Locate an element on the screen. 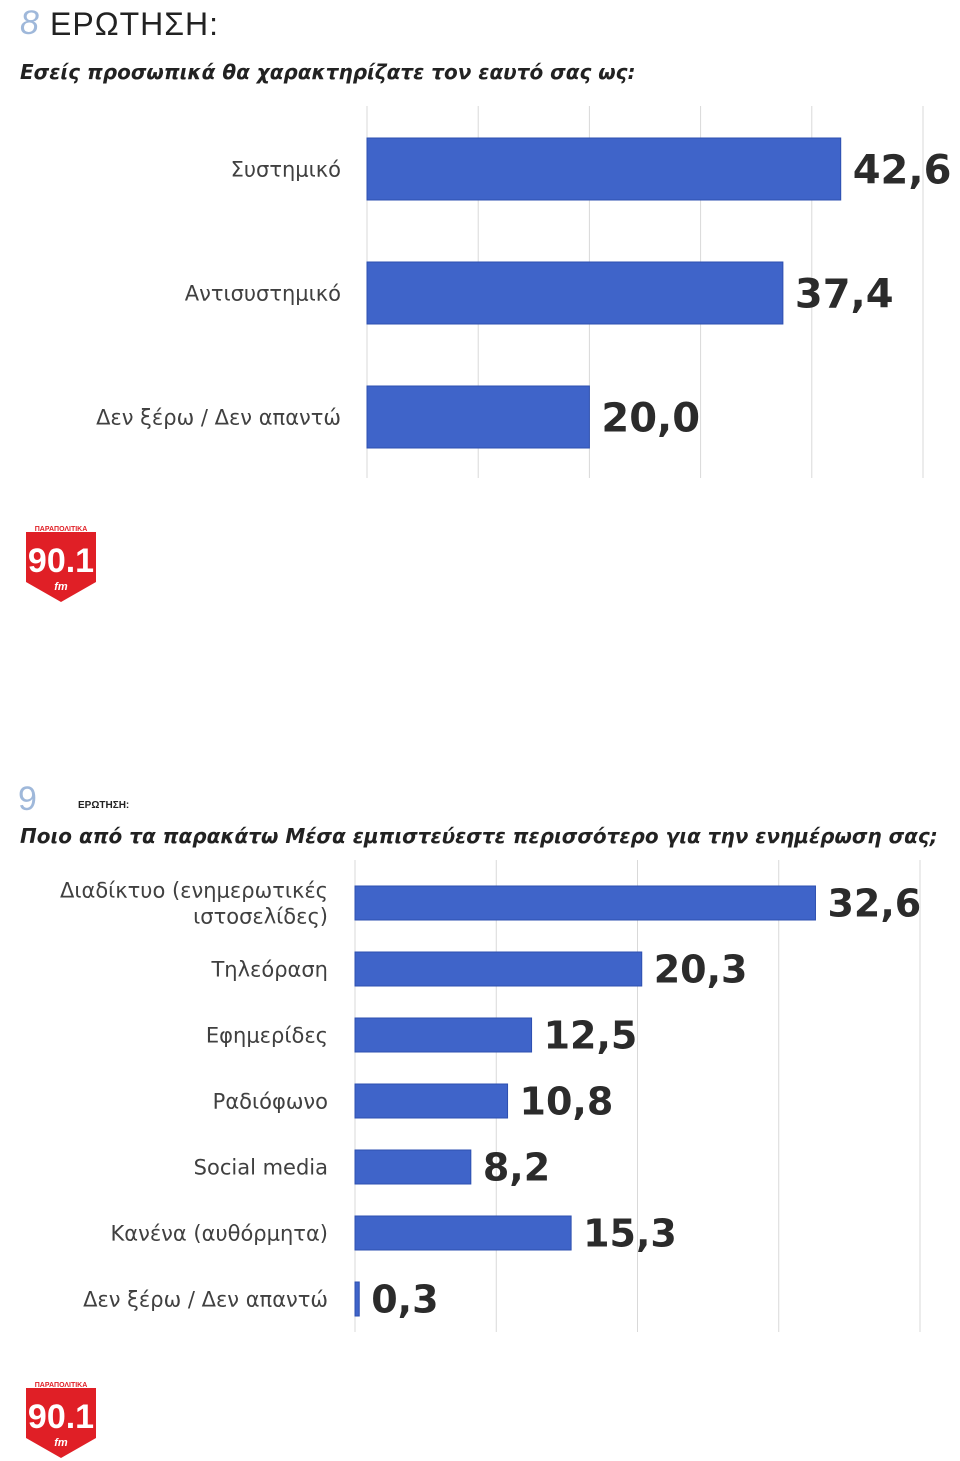 This screenshot has width=960, height=1461. data-label: 42,6 is located at coordinates (902, 170).